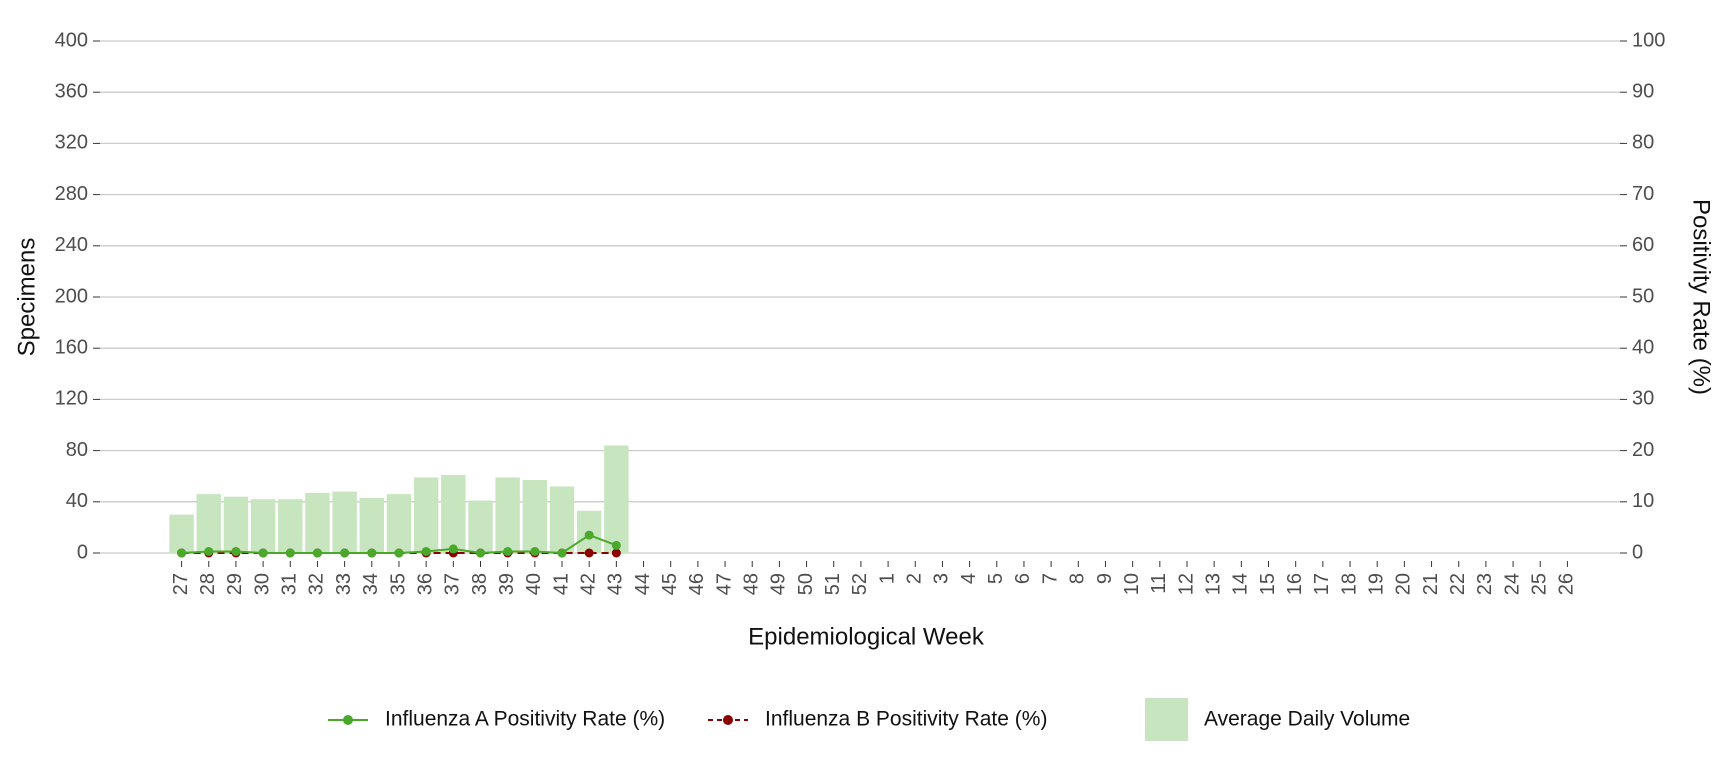 Image resolution: width=1728 pixels, height=768 pixels. What do you see at coordinates (670, 584) in the screenshot?
I see `x-tick-label: 45` at bounding box center [670, 584].